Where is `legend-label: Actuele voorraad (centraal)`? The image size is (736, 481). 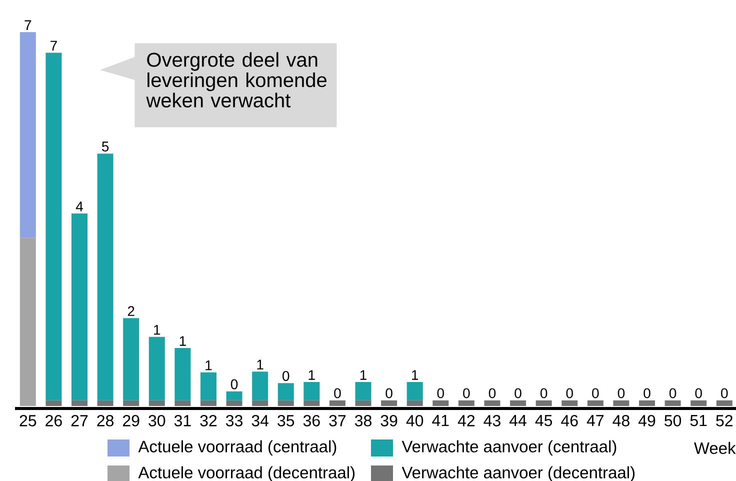 legend-label: Actuele voorraad (centraal) is located at coordinates (237, 448).